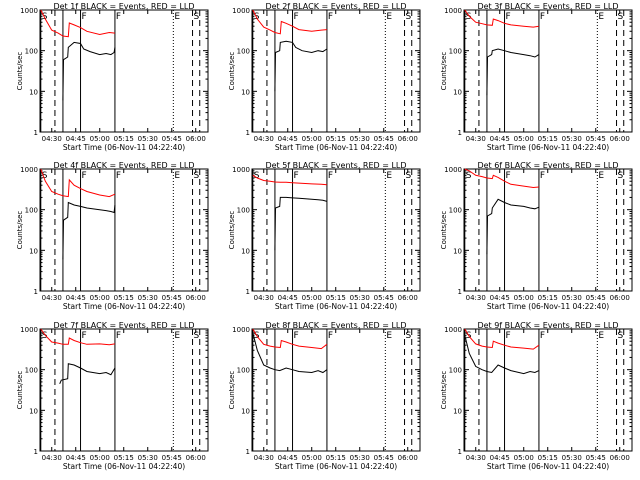 This screenshot has width=640, height=480. I want to click on panel-title: Det 4f BLACK = Events, RED = LLD, so click(123, 165).